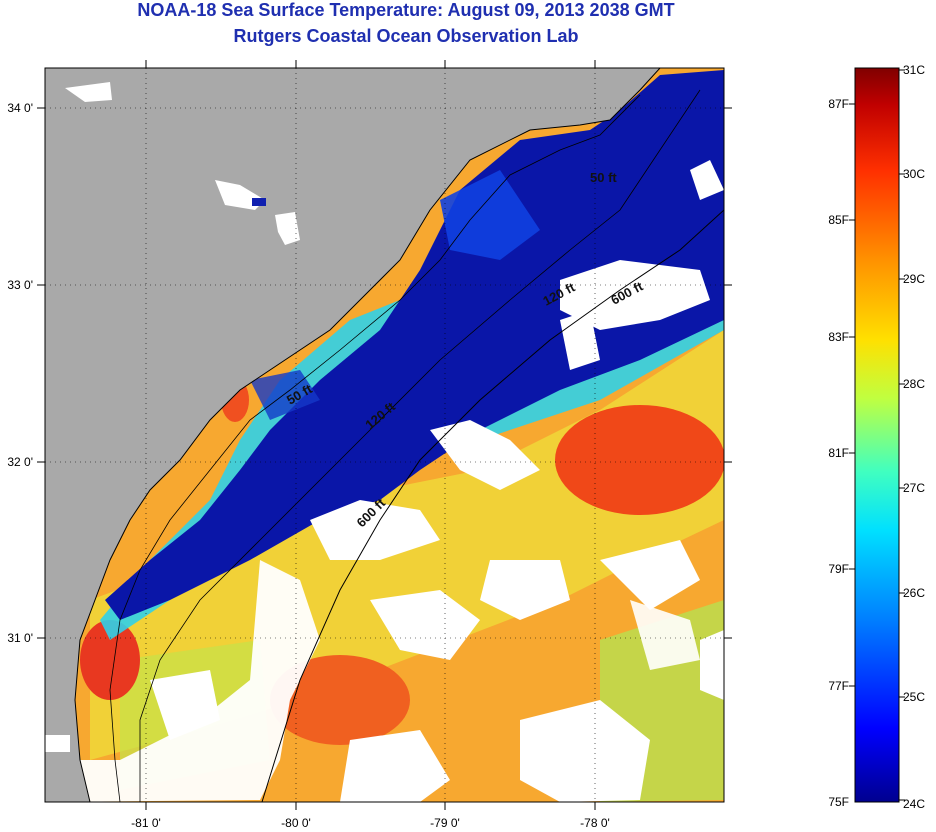  What do you see at coordinates (838, 802) in the screenshot?
I see `colorbar-f-label: 75F` at bounding box center [838, 802].